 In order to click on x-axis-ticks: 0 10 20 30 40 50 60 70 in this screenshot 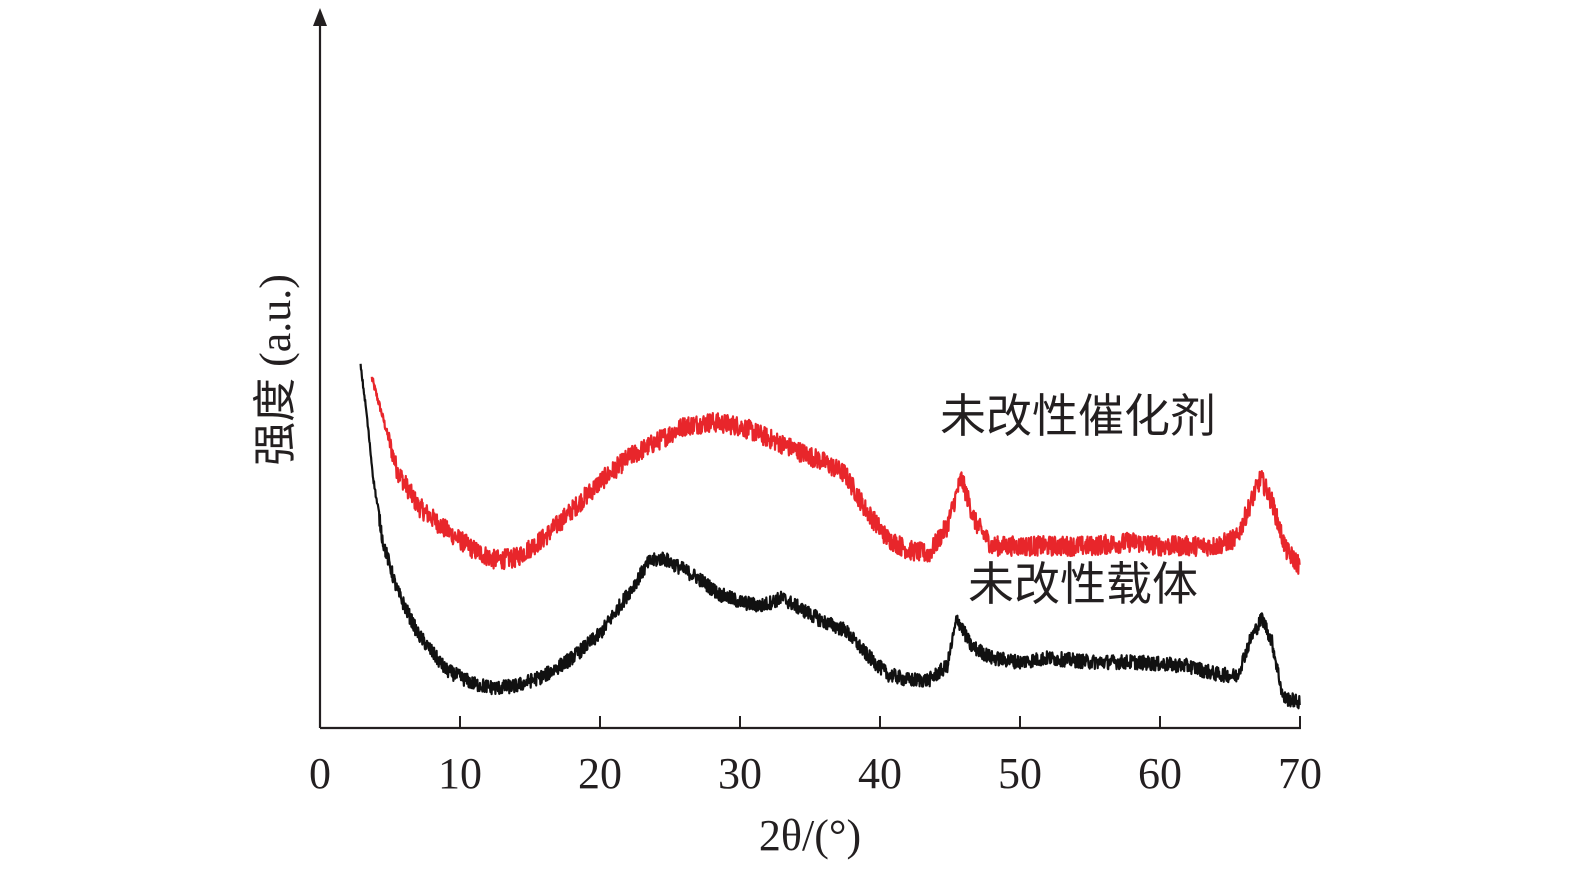, I will do `click(815, 757)`.